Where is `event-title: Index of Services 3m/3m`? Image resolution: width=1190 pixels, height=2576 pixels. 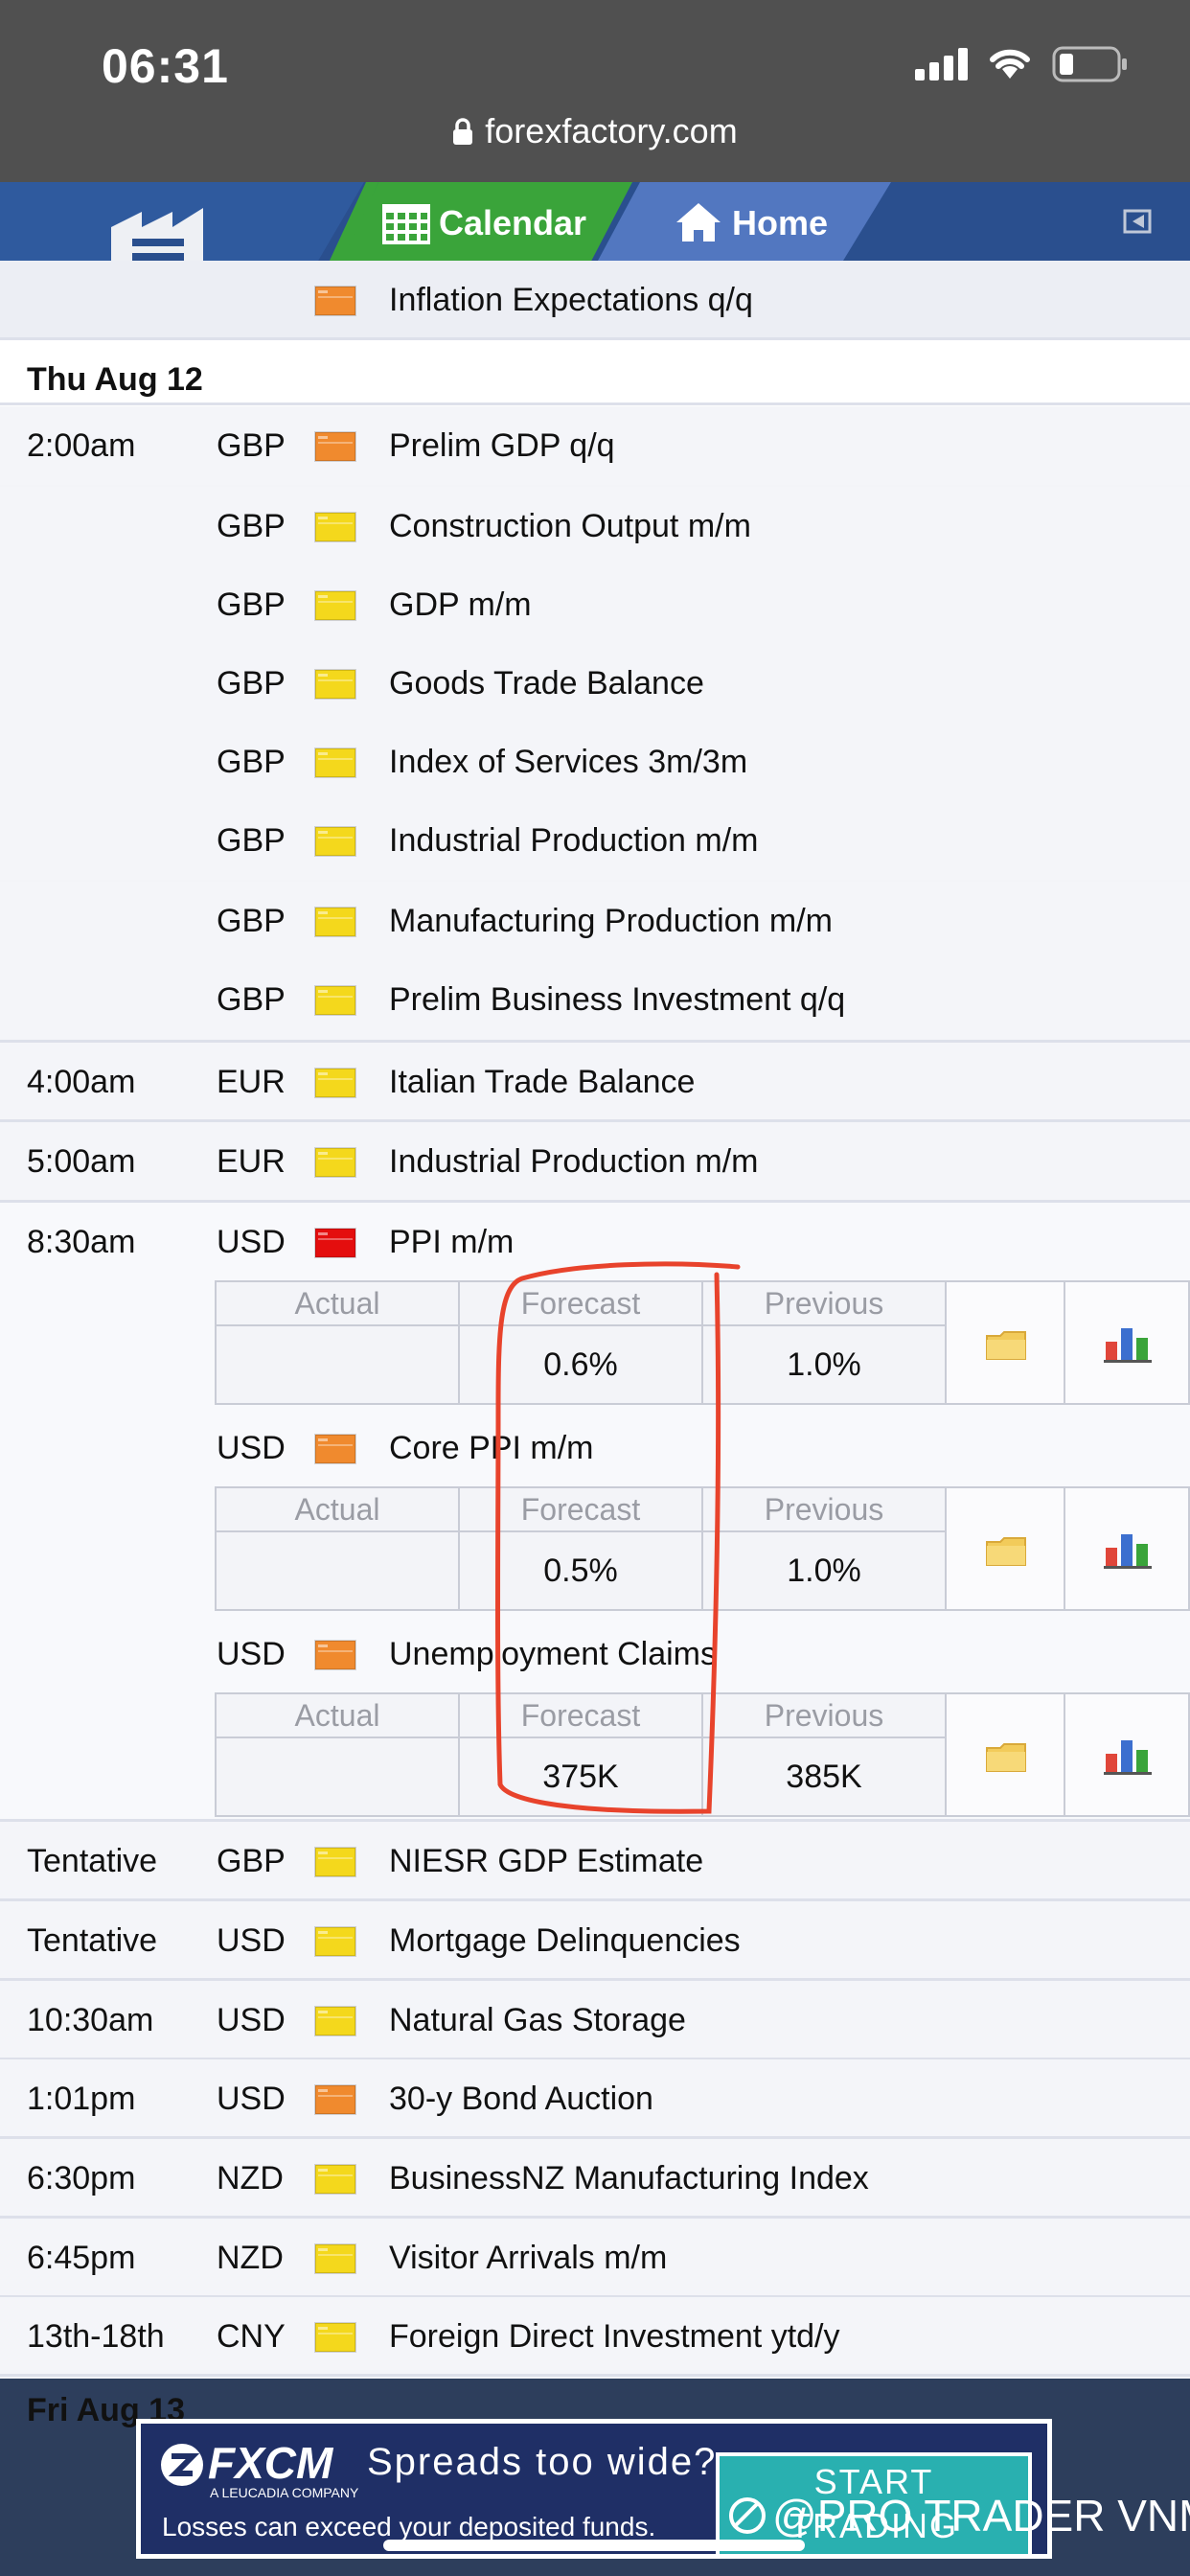 event-title: Index of Services 3m/3m is located at coordinates (569, 762).